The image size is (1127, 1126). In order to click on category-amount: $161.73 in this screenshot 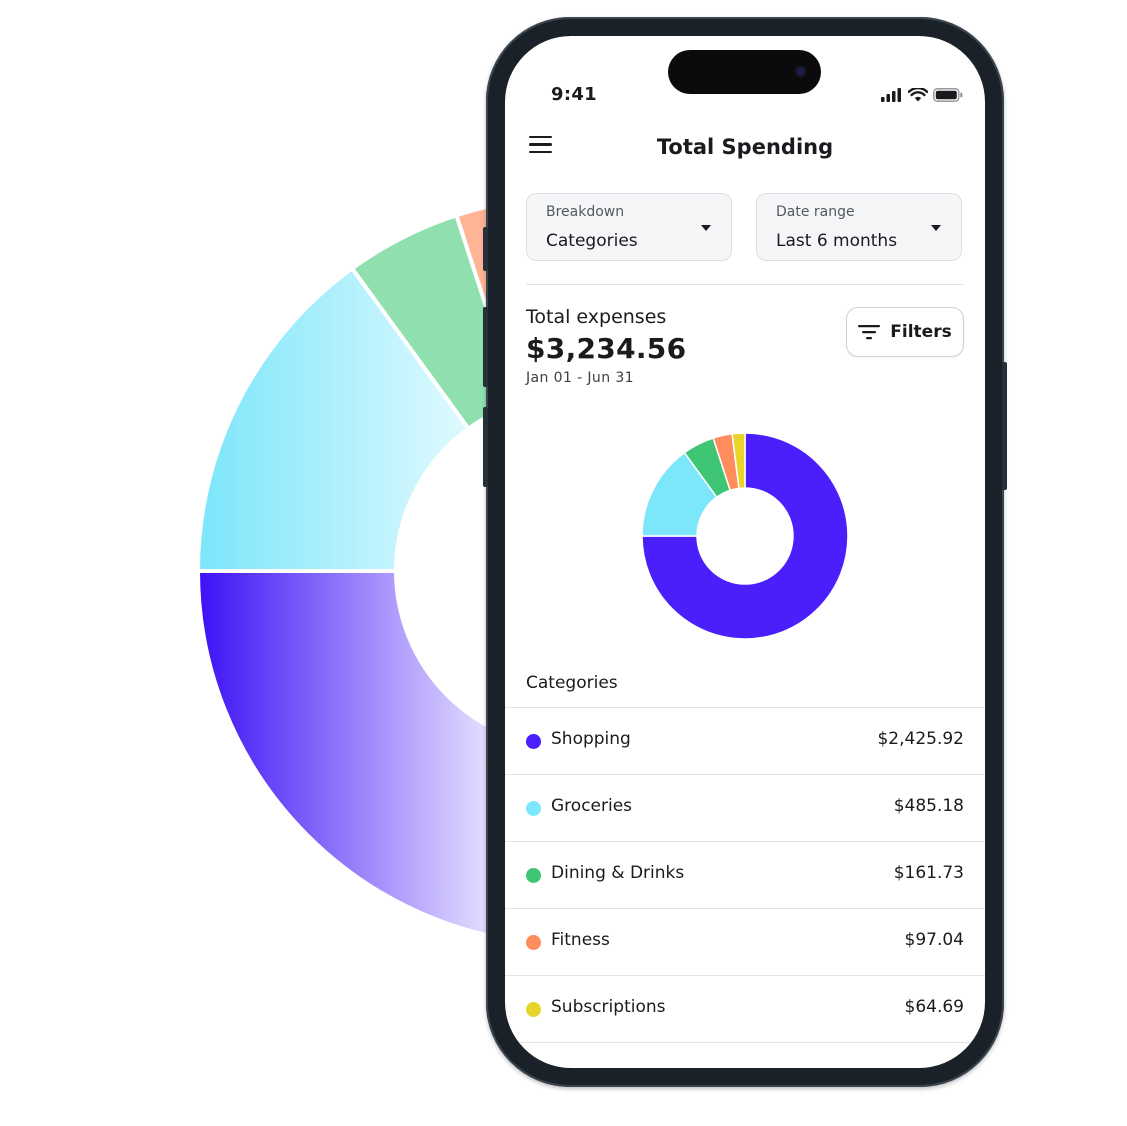, I will do `click(928, 873)`.